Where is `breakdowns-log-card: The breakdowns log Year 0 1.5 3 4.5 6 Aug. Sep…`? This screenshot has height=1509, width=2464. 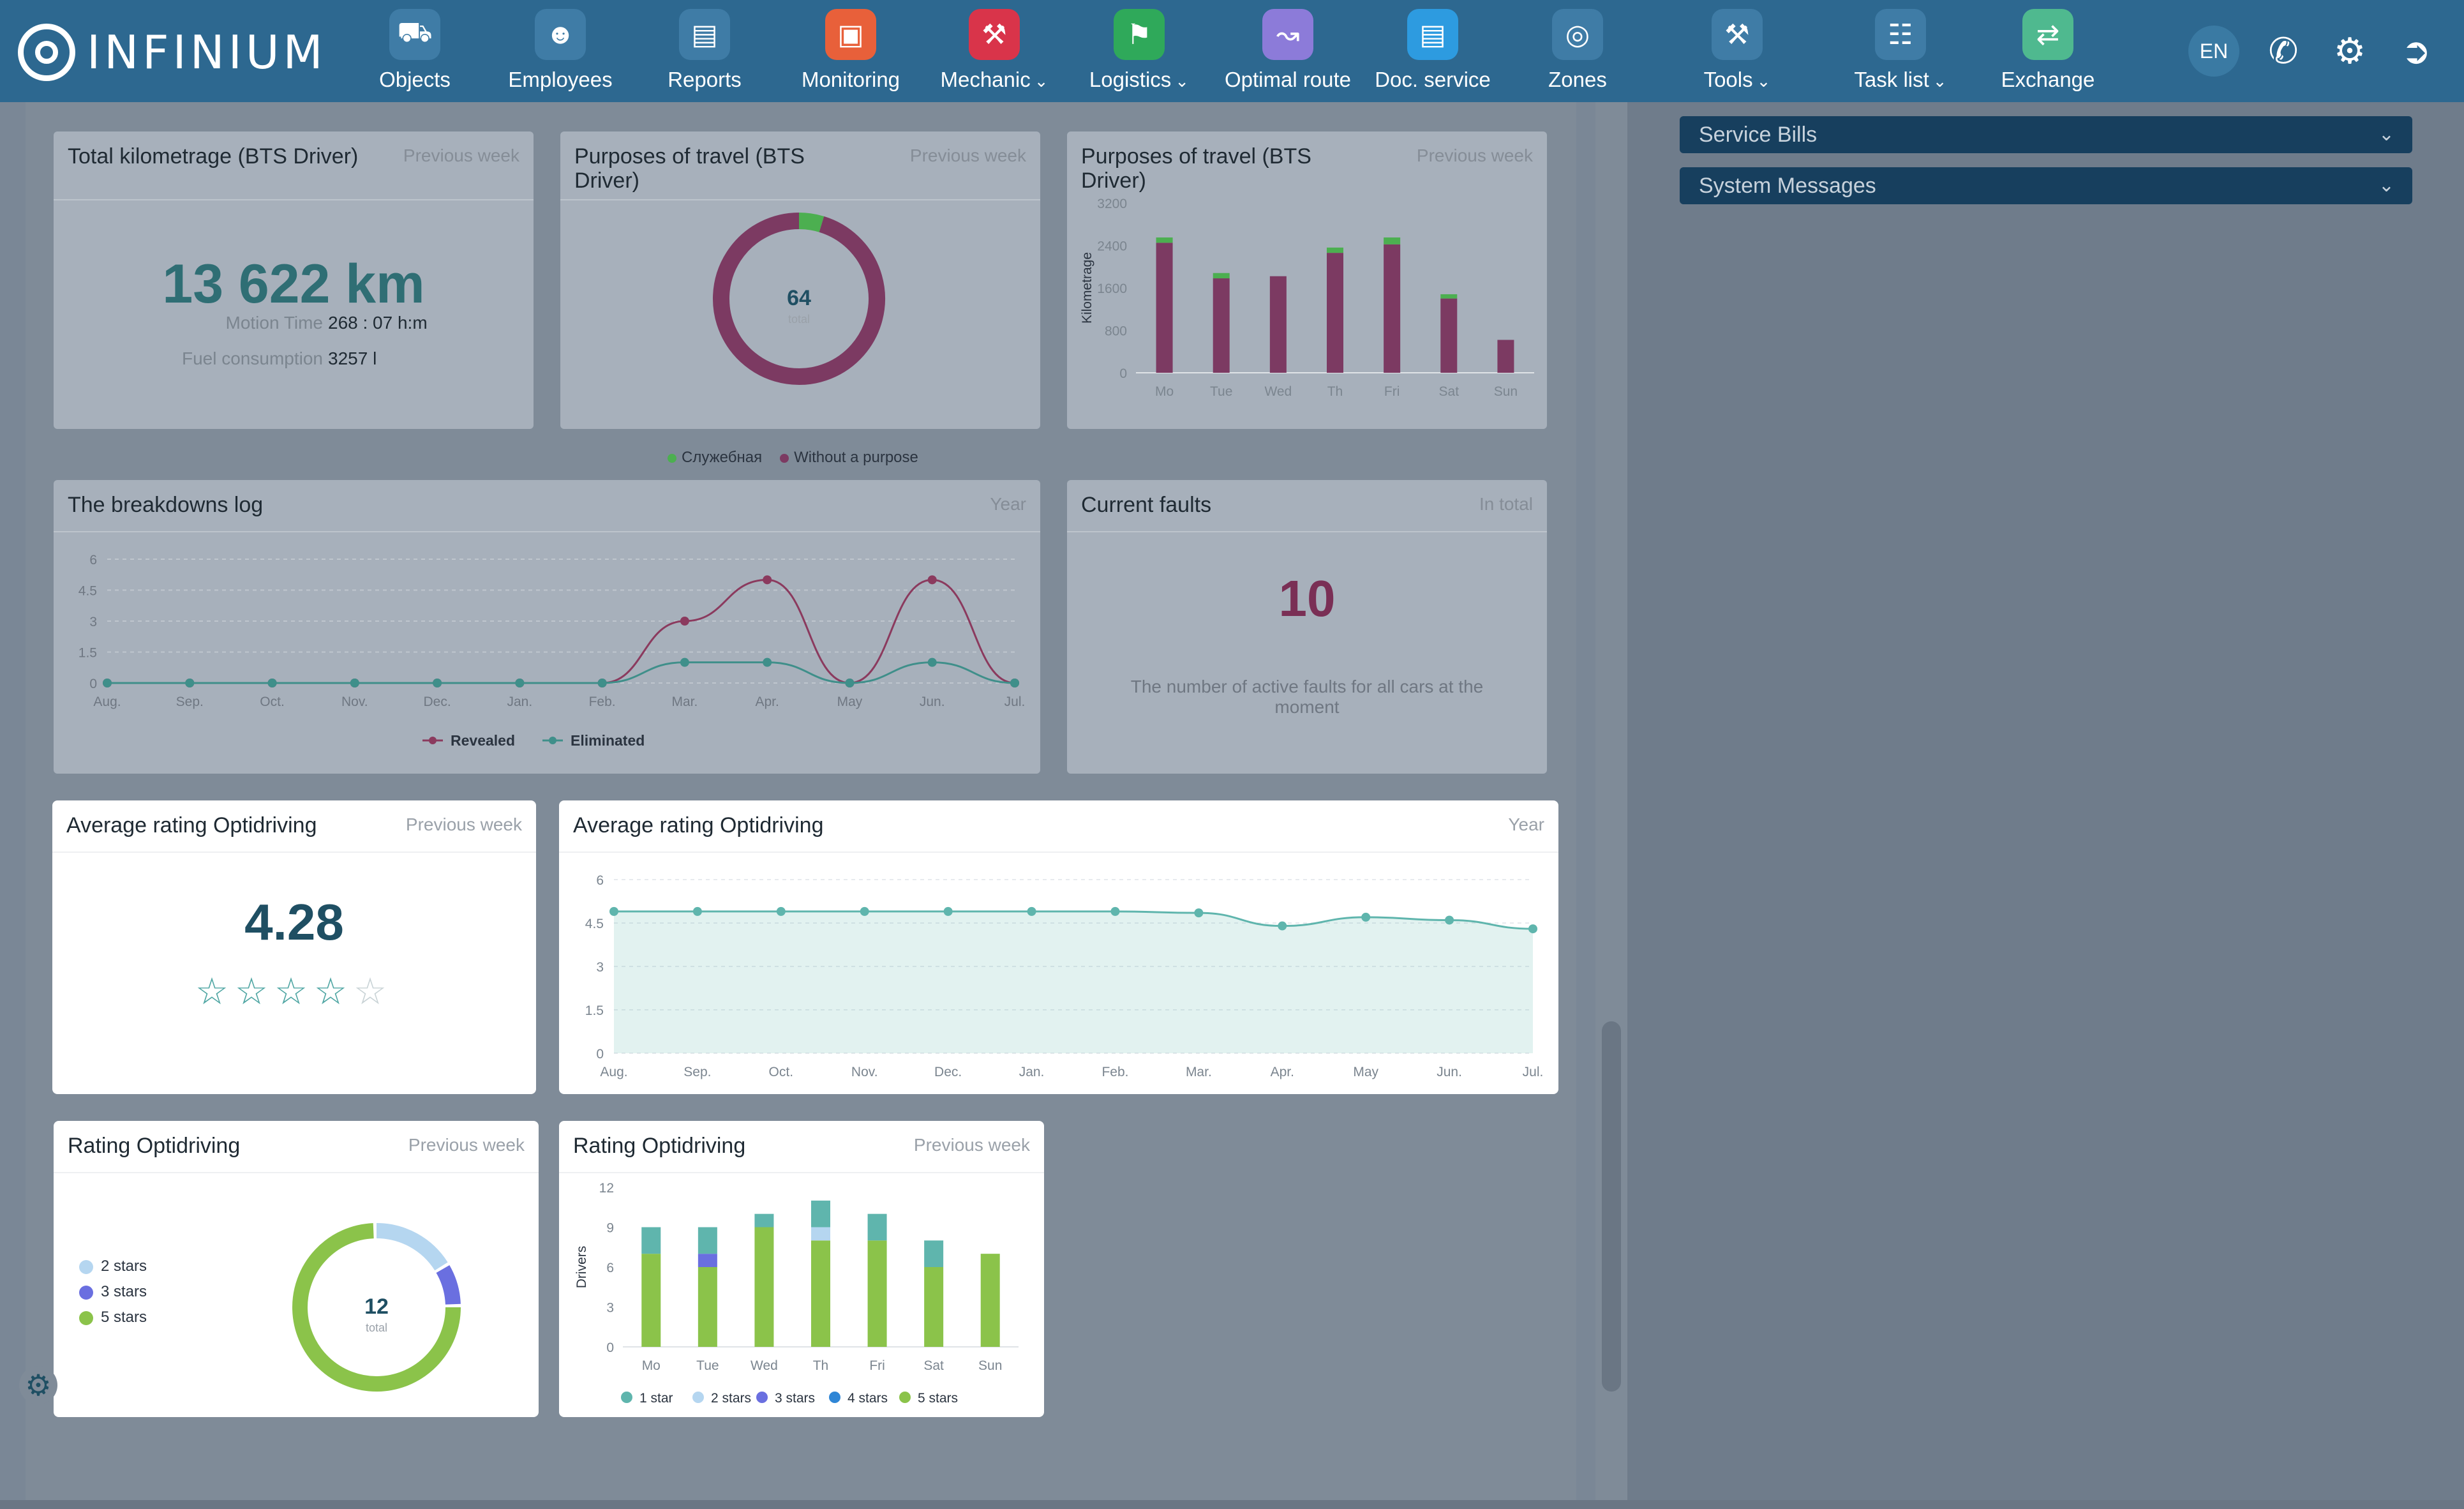
breakdowns-log-card: The breakdowns log Year 0 1.5 3 4.5 6 Aug. Sep… is located at coordinates (547, 627).